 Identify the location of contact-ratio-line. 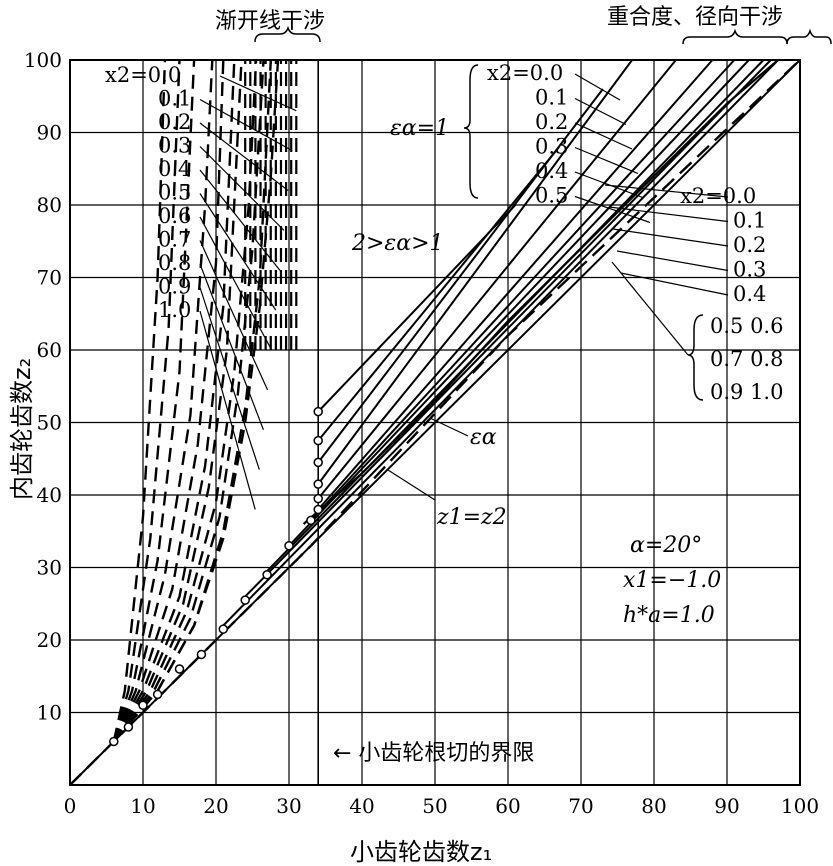
(460, 275).